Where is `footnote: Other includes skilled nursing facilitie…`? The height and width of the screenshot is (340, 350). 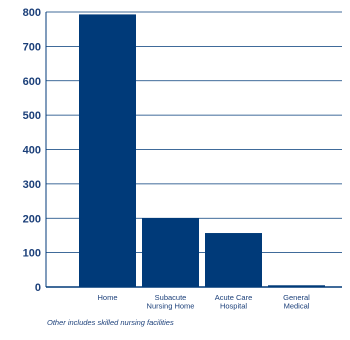 footnote: Other includes skilled nursing facilitie… is located at coordinates (110, 322).